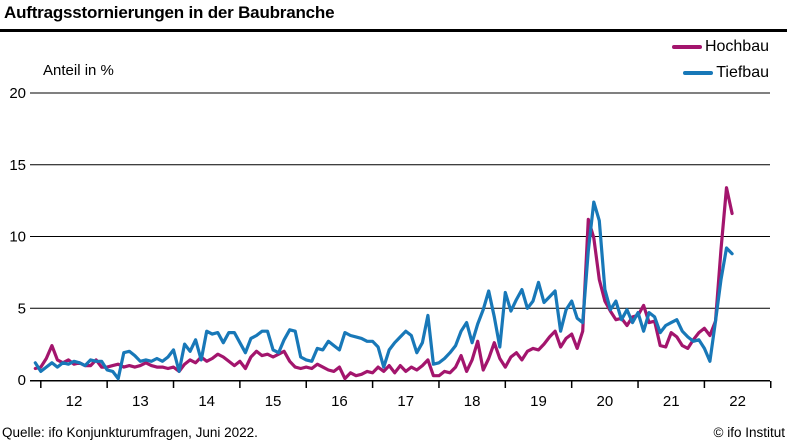  Describe the element at coordinates (736, 46) in the screenshot. I see `legend-label-hochbau: Hochbau` at that location.